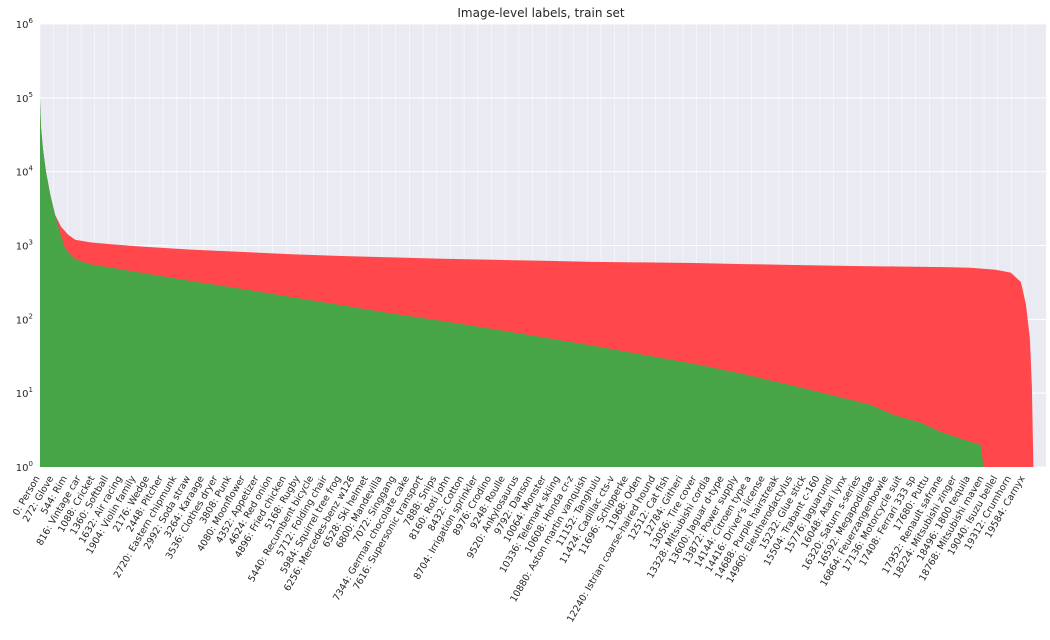 Image resolution: width=1050 pixels, height=640 pixels. I want to click on y-tick-label: 10³, so click(24, 246).